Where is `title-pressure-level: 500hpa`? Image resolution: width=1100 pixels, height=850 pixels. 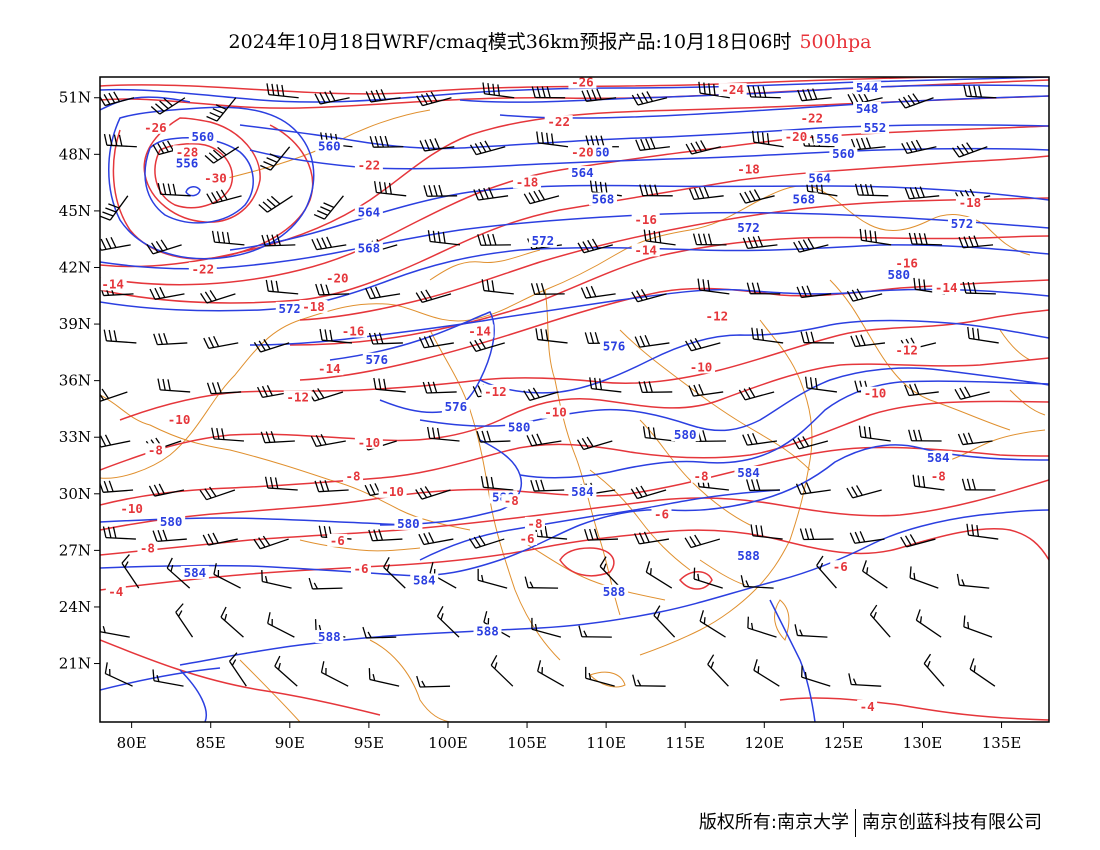
title-pressure-level: 500hpa is located at coordinates (835, 42).